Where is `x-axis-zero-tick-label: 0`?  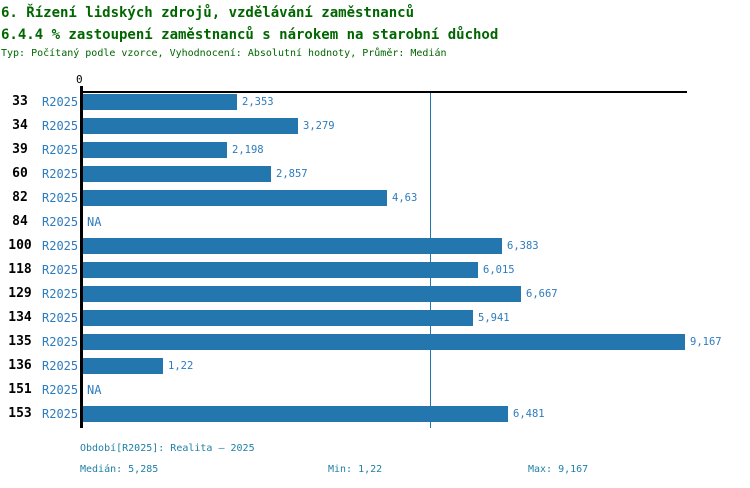
x-axis-zero-tick-label: 0 is located at coordinates (79, 79).